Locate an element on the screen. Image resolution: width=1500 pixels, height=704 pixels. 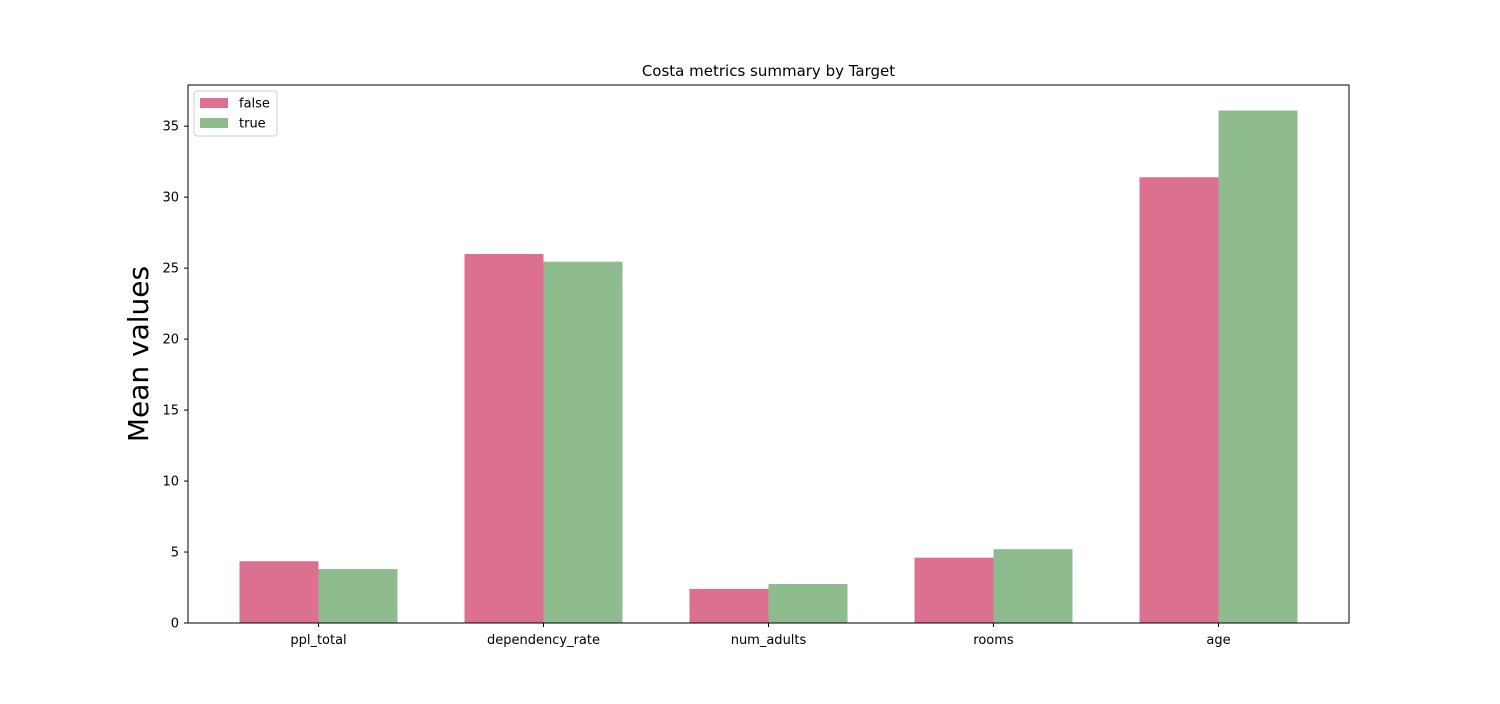
y-tick-label: 25 is located at coordinates (170, 269).